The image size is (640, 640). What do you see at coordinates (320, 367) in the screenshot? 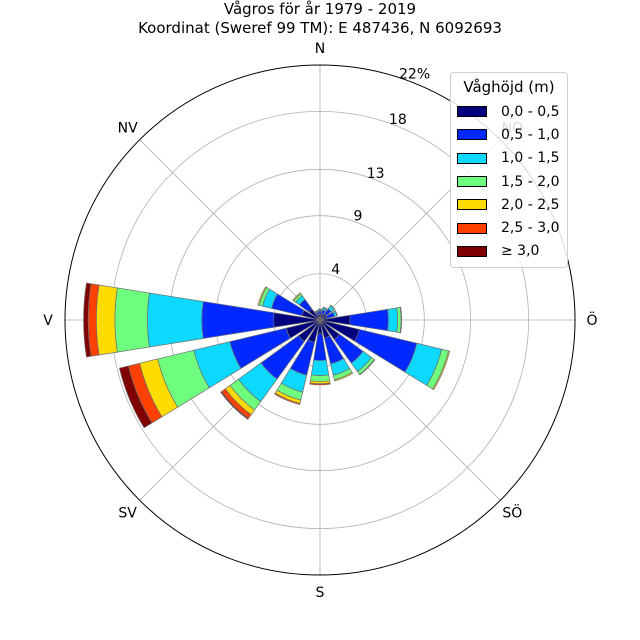
I see `rose-bar-180-bin2` at bounding box center [320, 367].